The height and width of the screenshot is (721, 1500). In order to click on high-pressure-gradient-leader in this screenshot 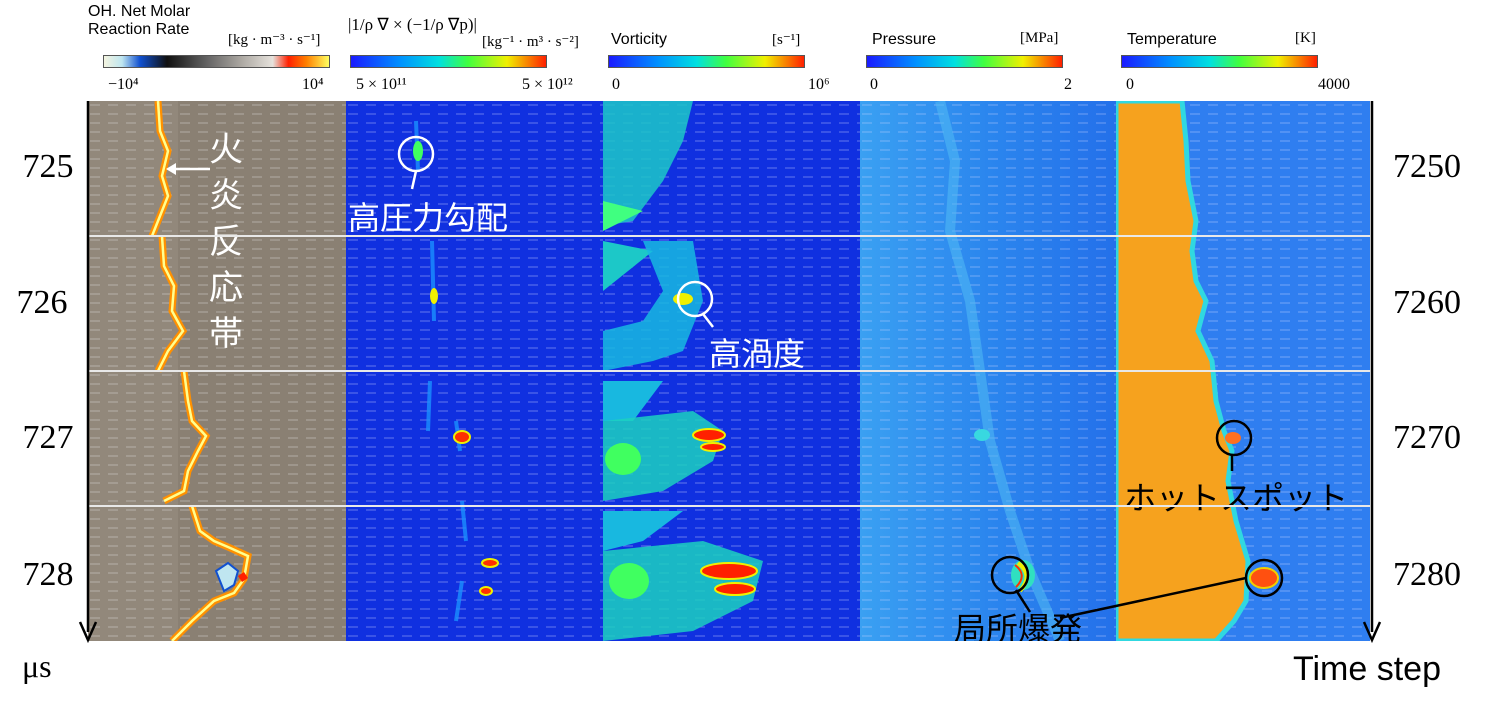, I will do `click(414, 180)`.